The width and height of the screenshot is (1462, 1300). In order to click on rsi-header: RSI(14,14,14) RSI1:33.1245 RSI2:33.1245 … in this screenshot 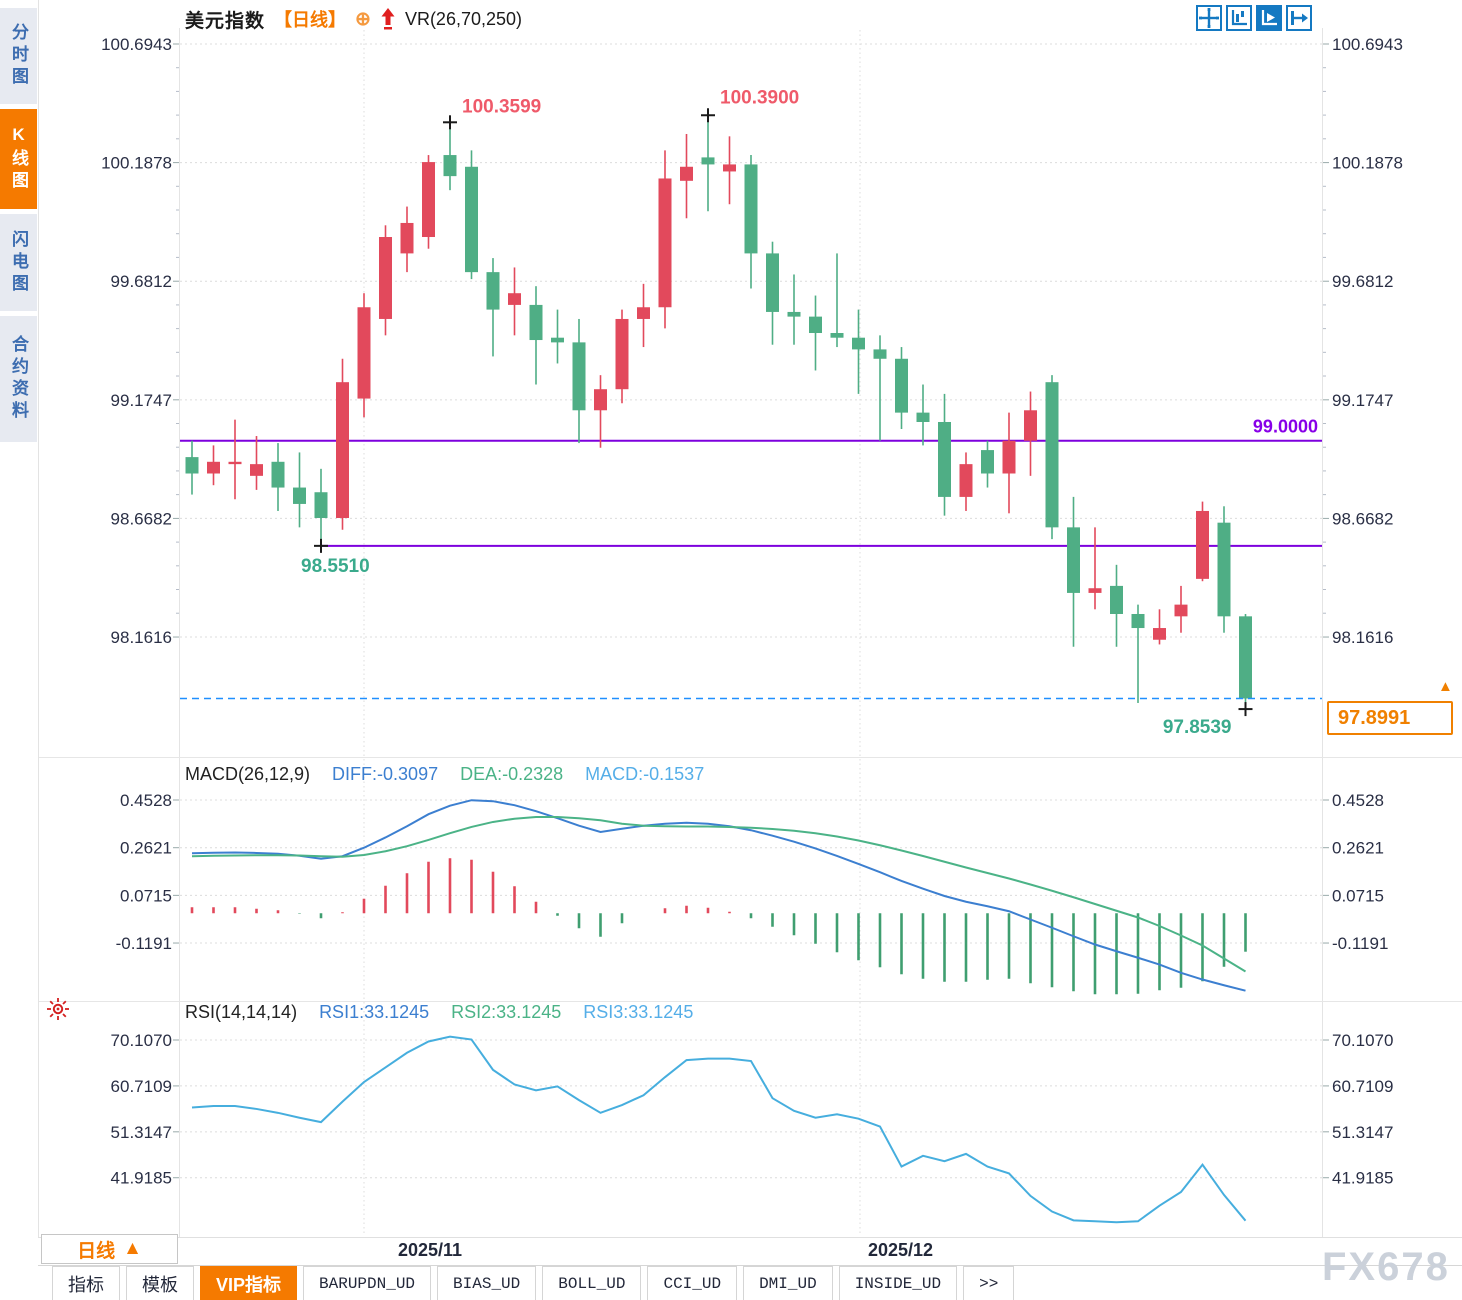, I will do `click(439, 1012)`.